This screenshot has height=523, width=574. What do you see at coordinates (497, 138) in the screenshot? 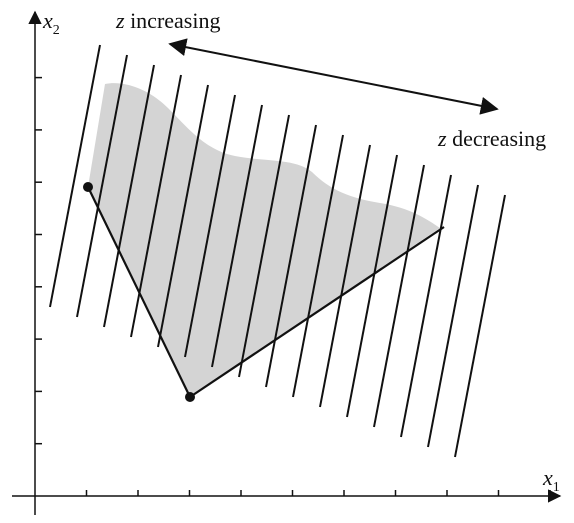
I see `z-decreasing-text: decreasing` at bounding box center [497, 138].